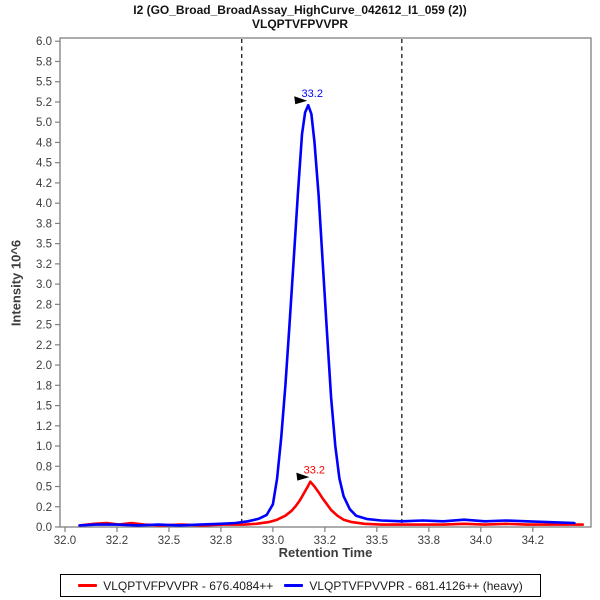  What do you see at coordinates (44, 204) in the screenshot?
I see `y-tick-label: 4.0` at bounding box center [44, 204].